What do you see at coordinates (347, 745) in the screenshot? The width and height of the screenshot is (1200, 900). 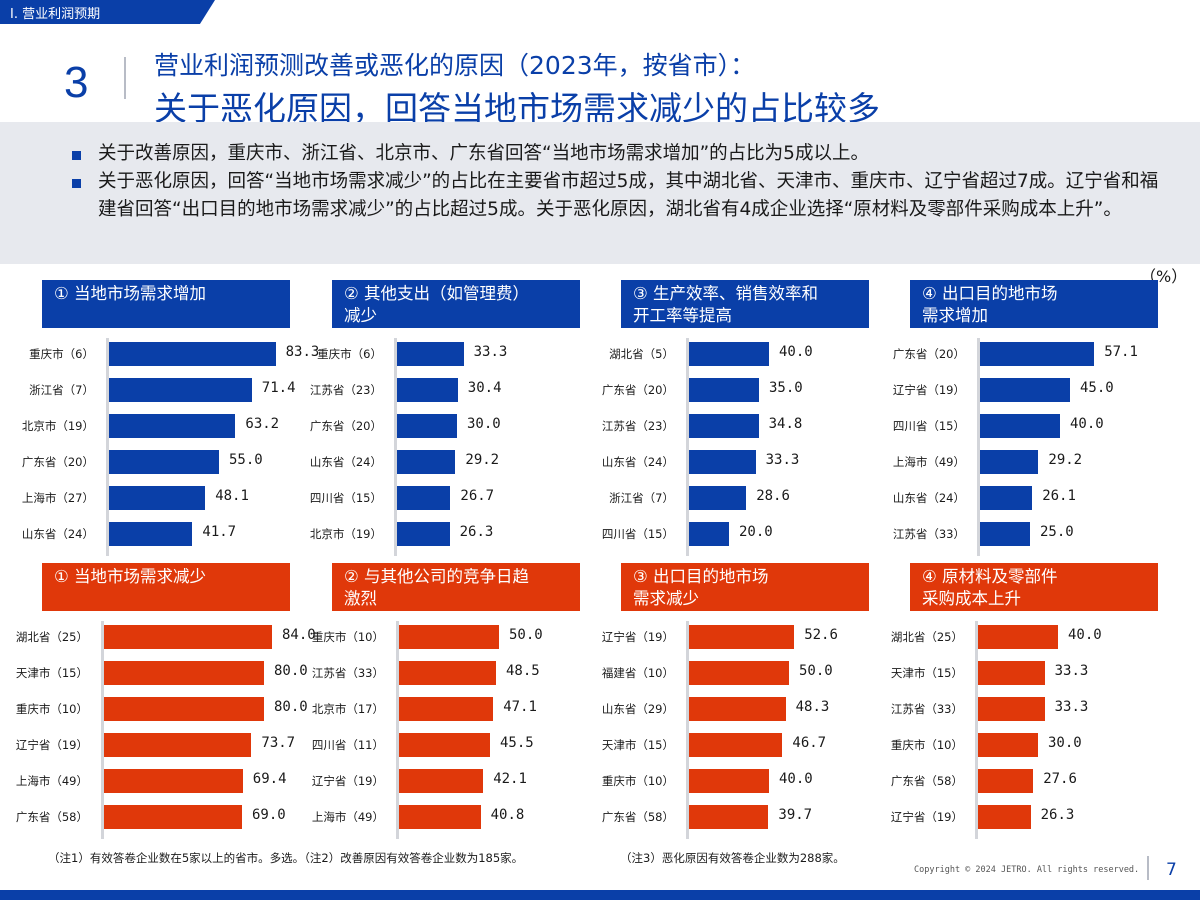 I see `category-label: 四川省（11）` at bounding box center [347, 745].